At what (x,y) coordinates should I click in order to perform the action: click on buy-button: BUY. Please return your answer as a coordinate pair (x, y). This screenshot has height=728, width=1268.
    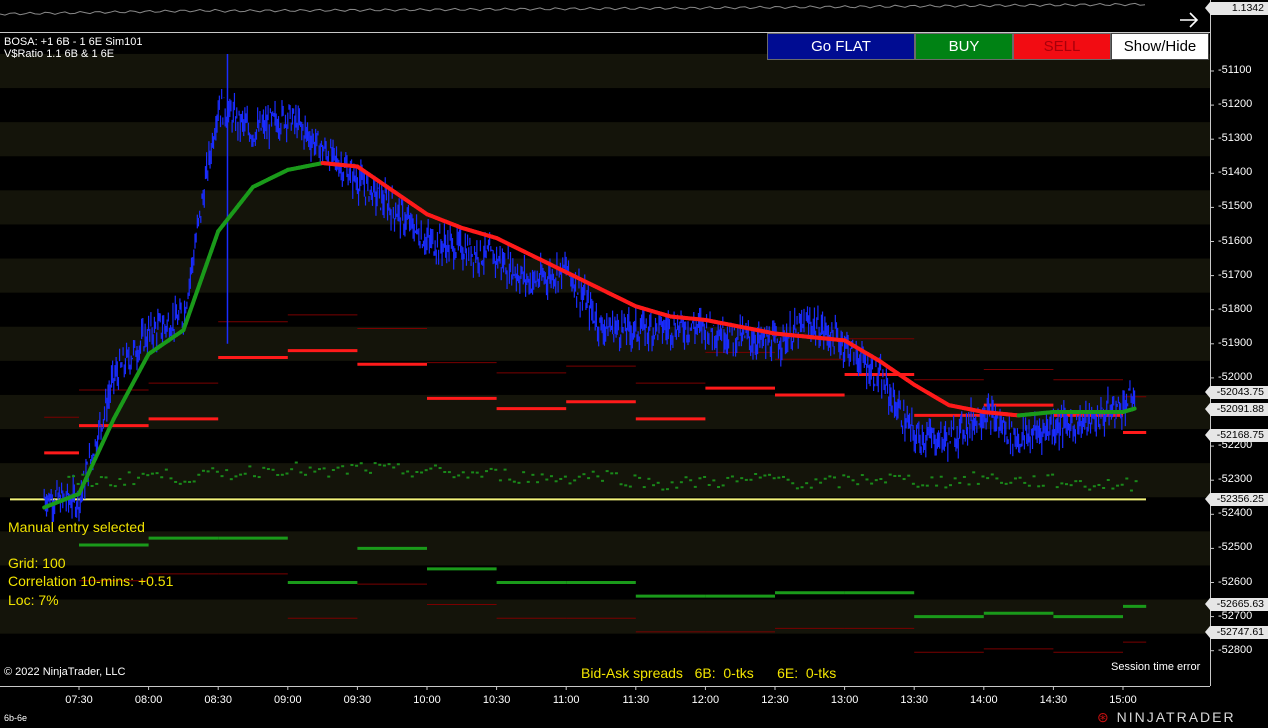
    Looking at the image, I should click on (964, 46).